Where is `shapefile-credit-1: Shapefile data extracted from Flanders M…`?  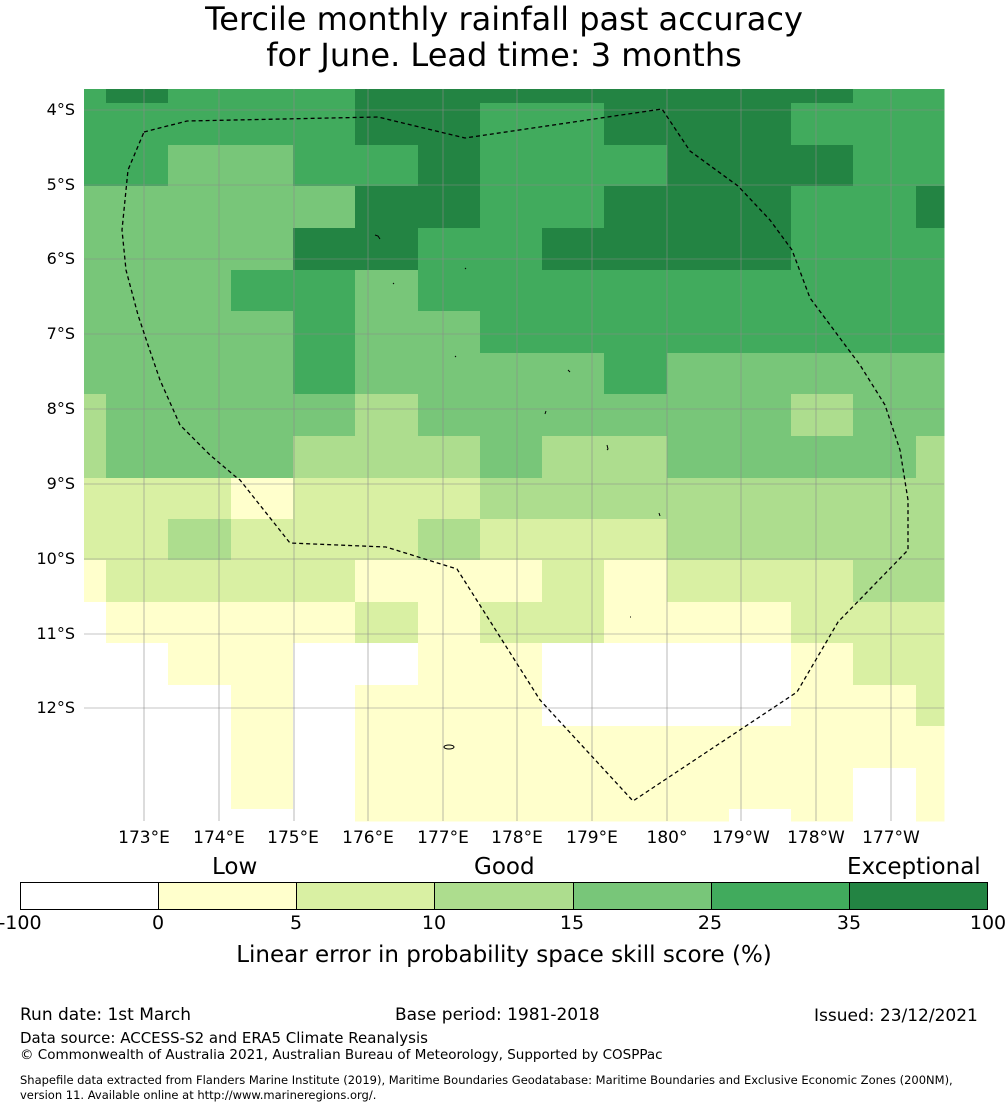 shapefile-credit-1: Shapefile data extracted from Flanders M… is located at coordinates (486, 1080).